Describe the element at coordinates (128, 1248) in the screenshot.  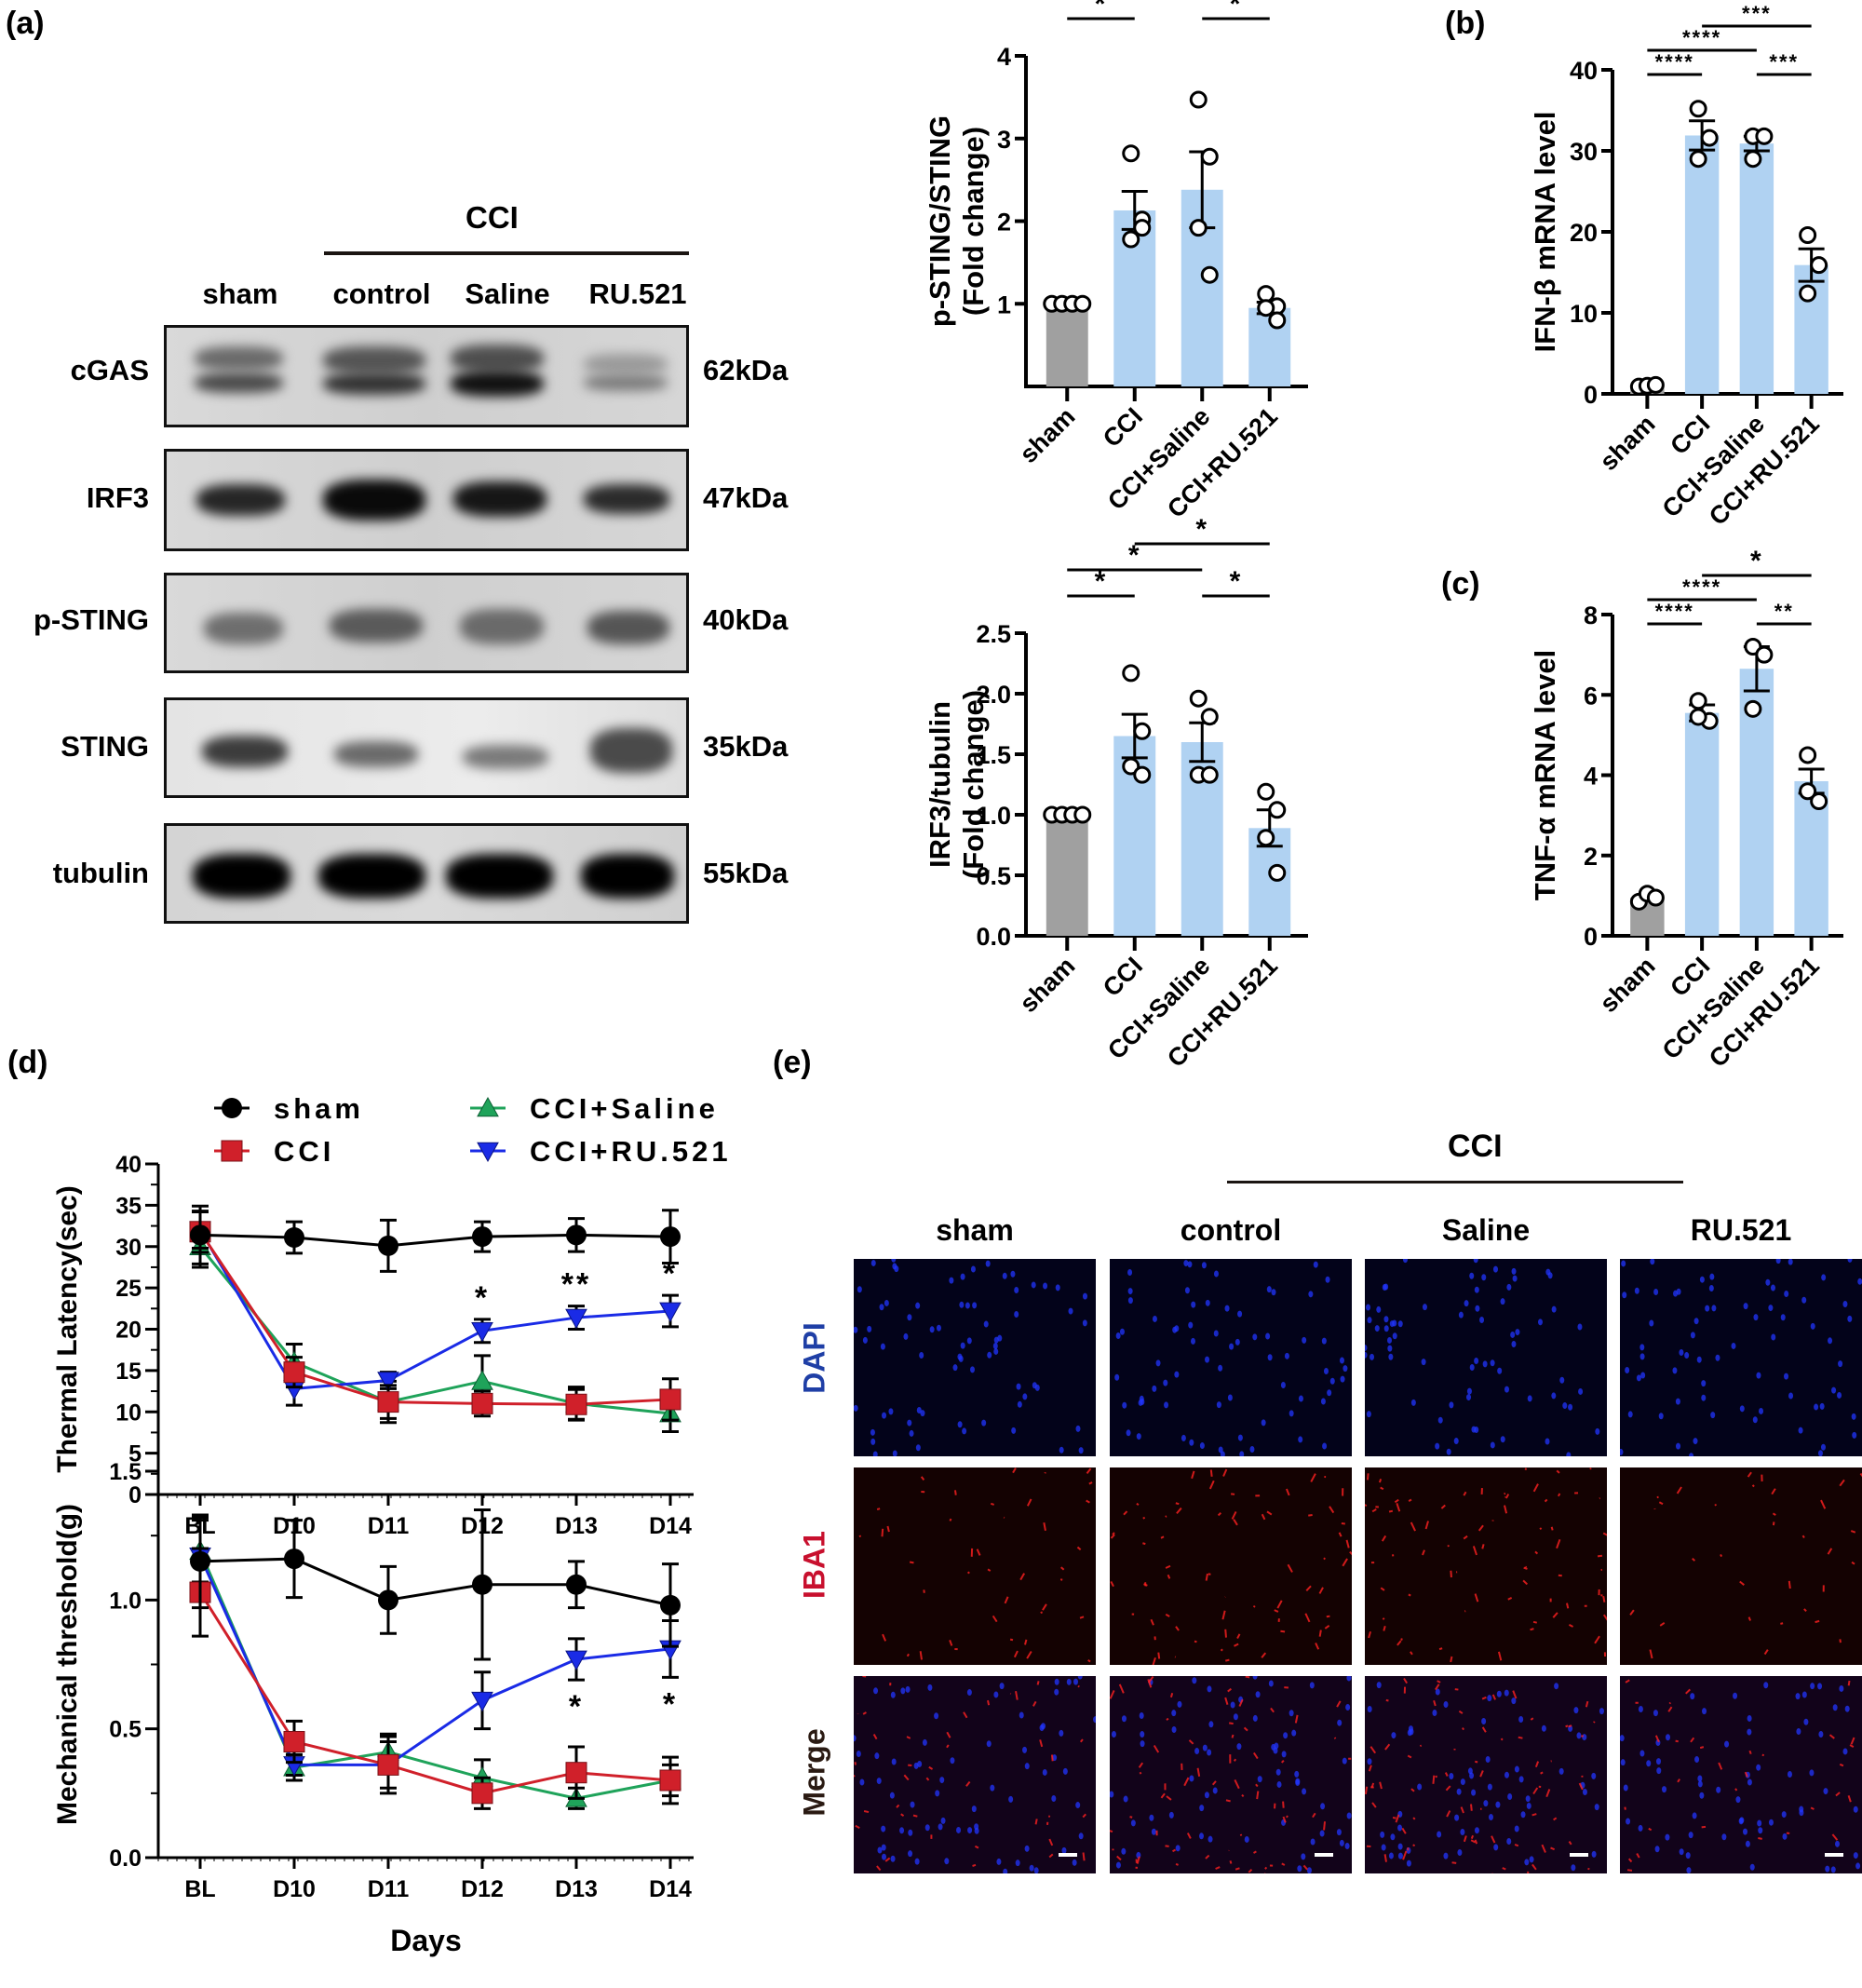
I see `svg-text: 30` at that location.